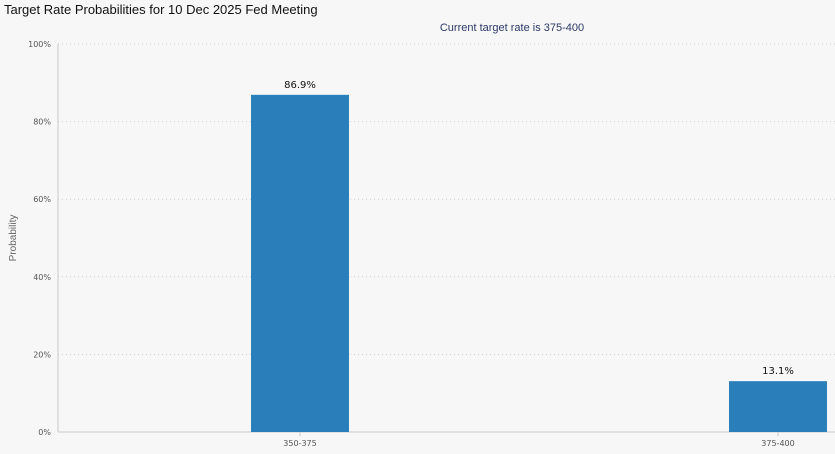  What do you see at coordinates (13, 238) in the screenshot?
I see `y-axis-label: Probability` at bounding box center [13, 238].